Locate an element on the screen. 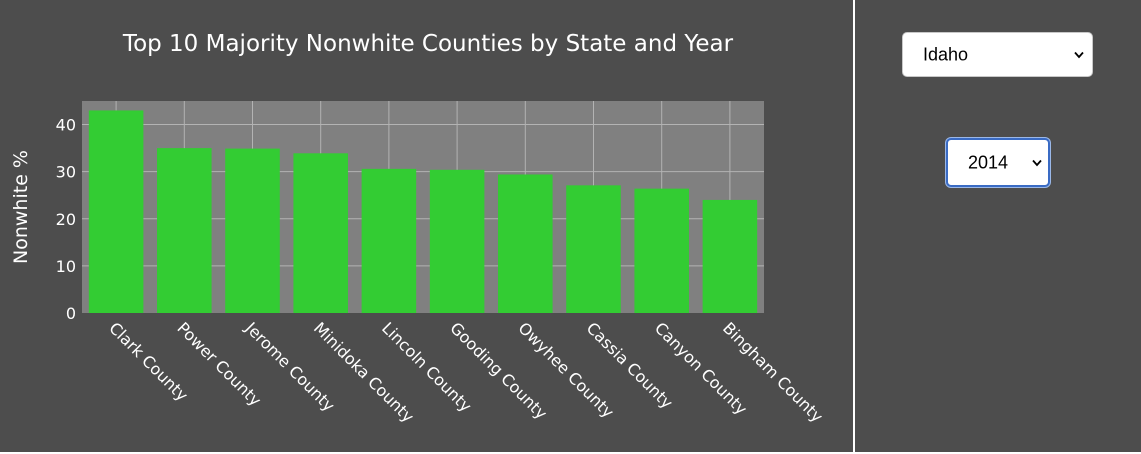 The width and height of the screenshot is (1141, 454). bar-cassia-county is located at coordinates (593, 249).